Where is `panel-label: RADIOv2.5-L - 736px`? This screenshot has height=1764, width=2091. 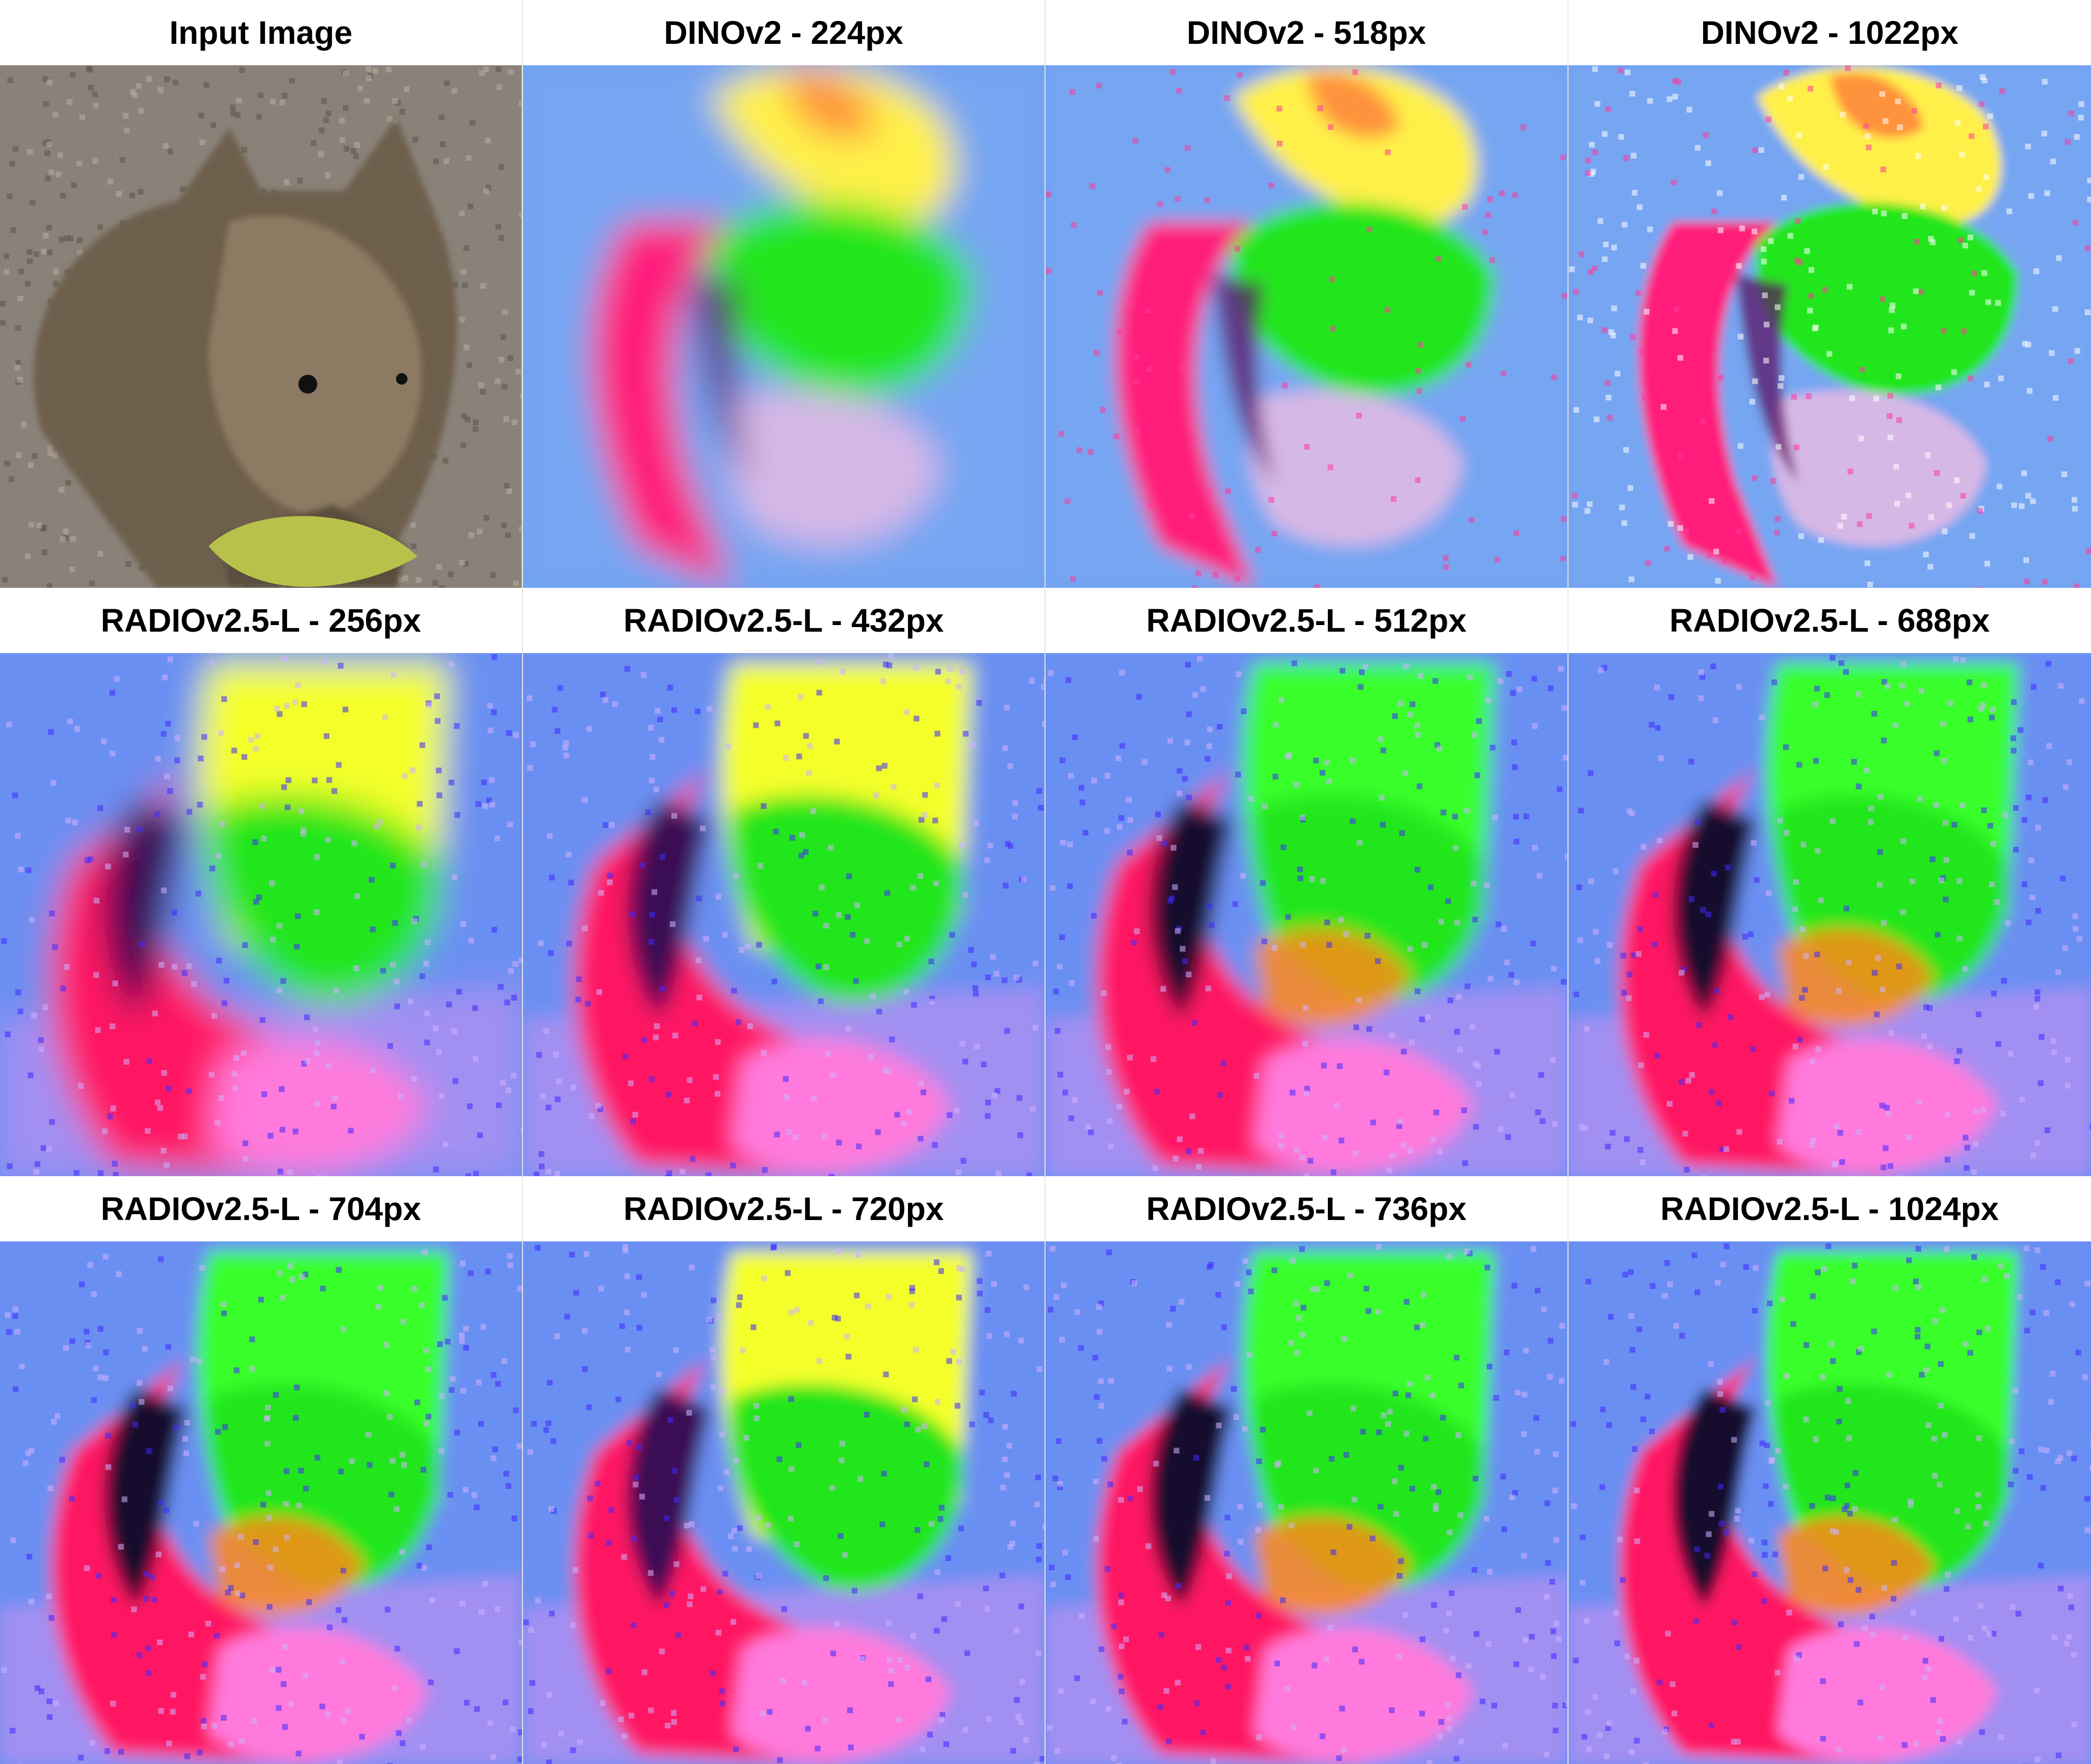 panel-label: RADIOv2.5-L - 736px is located at coordinates (1306, 1208).